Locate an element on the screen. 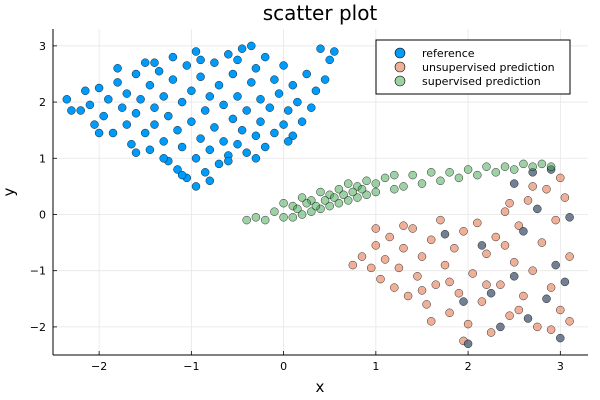  legend-label-reference: reference is located at coordinates (448, 53).